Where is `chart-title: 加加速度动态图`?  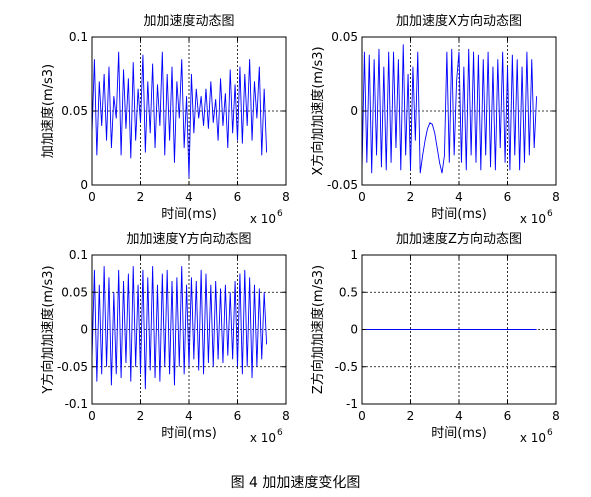
chart-title: 加加速度动态图 is located at coordinates (188, 21).